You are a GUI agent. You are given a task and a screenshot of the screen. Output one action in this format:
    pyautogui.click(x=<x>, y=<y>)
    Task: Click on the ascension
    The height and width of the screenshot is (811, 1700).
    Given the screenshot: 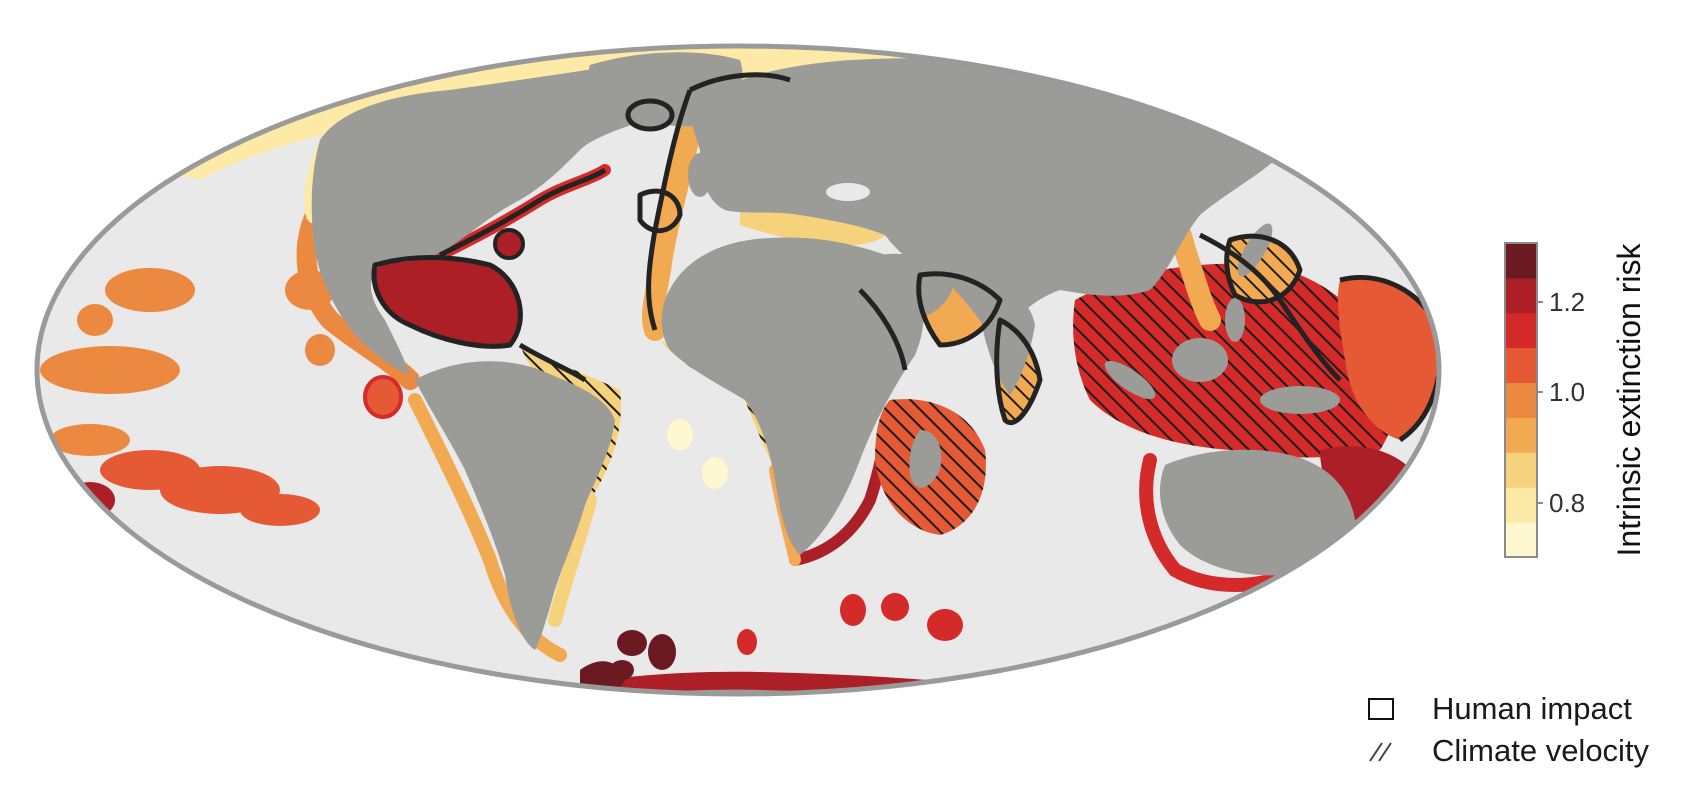 What is the action you would take?
    pyautogui.click(x=715, y=473)
    